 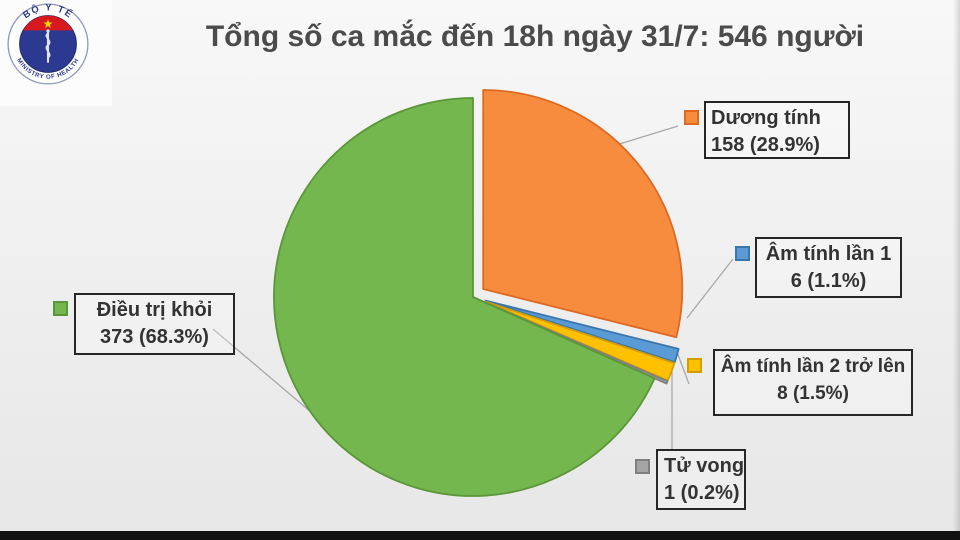 I want to click on leader-line-duong-tinh, so click(x=645, y=136).